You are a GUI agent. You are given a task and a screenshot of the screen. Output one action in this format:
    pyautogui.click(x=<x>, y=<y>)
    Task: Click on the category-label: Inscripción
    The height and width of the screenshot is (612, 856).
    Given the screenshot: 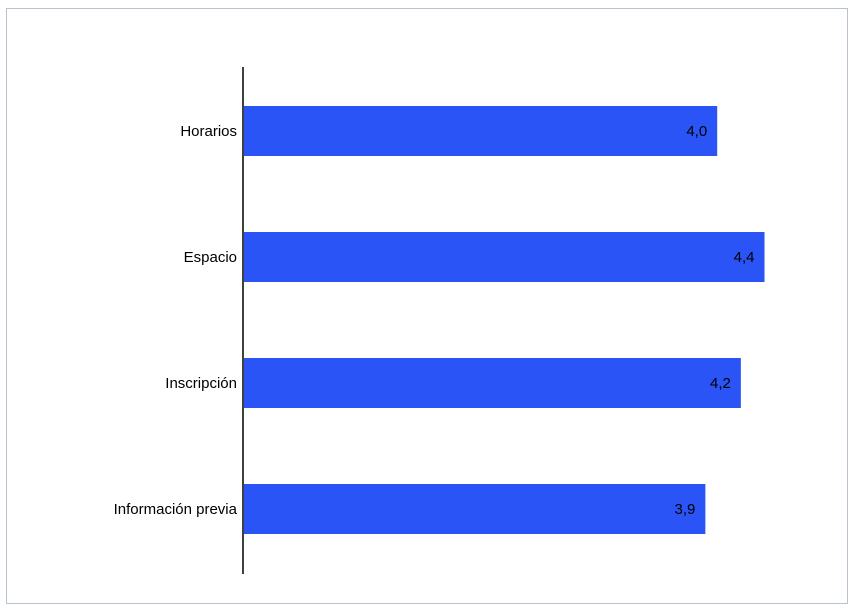 What is the action you would take?
    pyautogui.click(x=201, y=383)
    